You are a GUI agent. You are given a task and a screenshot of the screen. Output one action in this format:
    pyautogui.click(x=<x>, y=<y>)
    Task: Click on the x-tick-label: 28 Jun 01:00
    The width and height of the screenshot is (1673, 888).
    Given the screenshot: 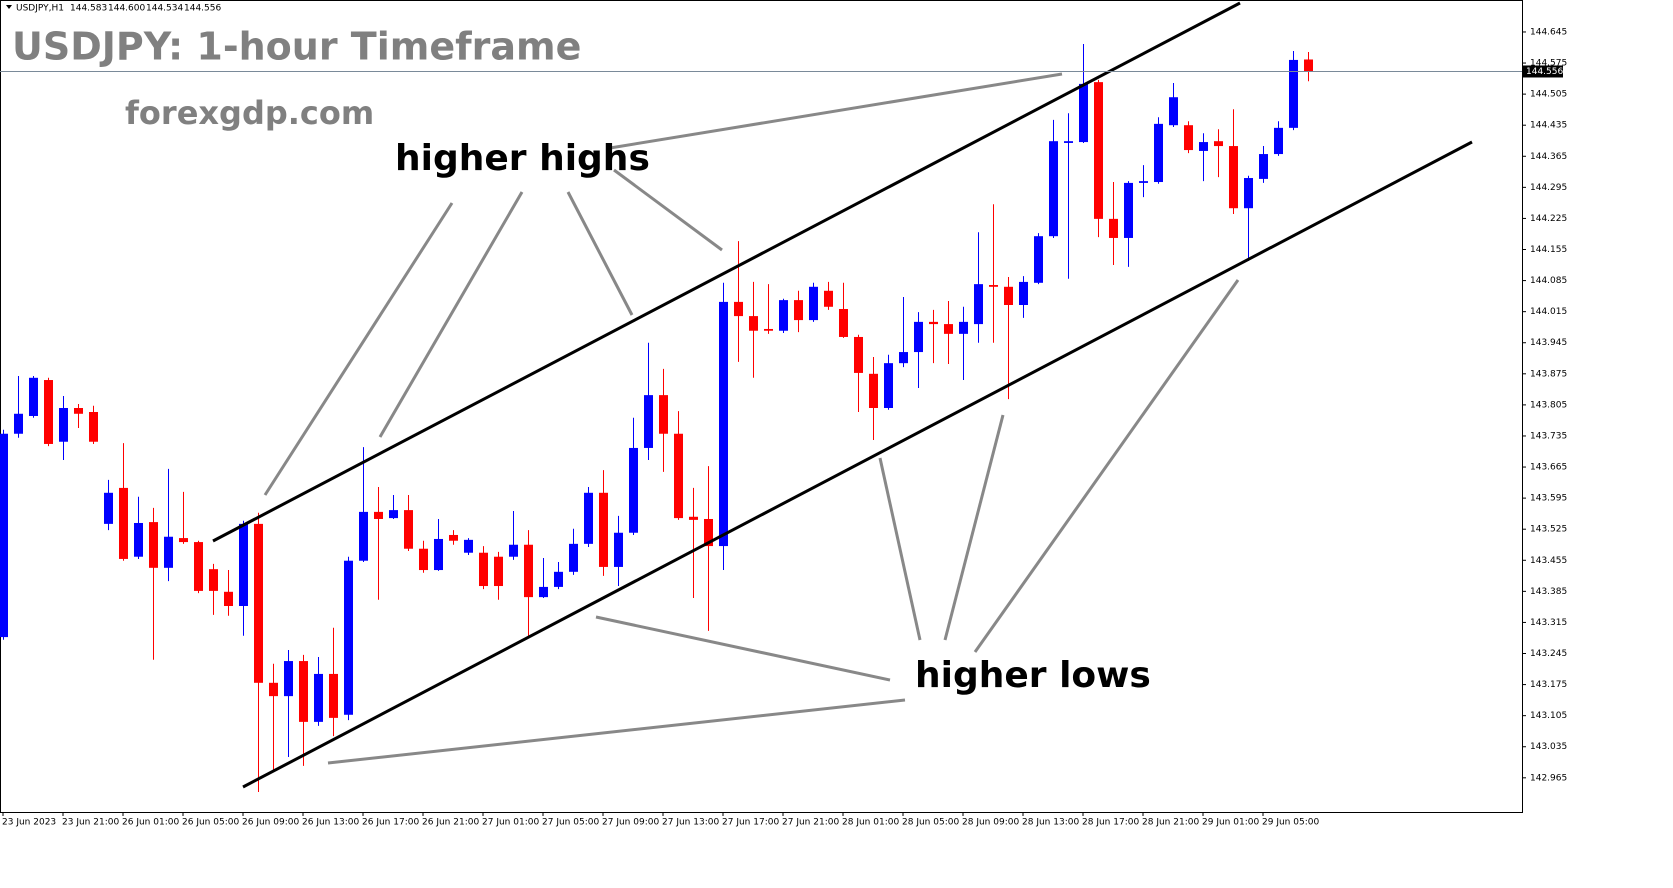 What is the action you would take?
    pyautogui.click(x=870, y=823)
    